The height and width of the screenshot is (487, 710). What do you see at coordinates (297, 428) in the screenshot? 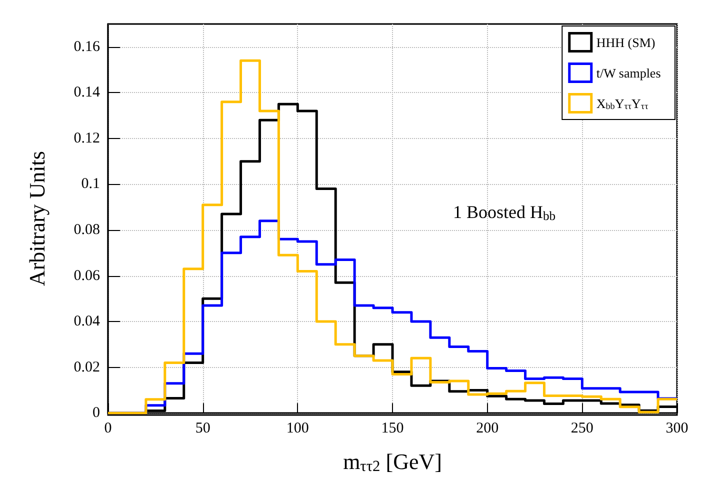
I see `x-tick-label: 100` at bounding box center [297, 428].